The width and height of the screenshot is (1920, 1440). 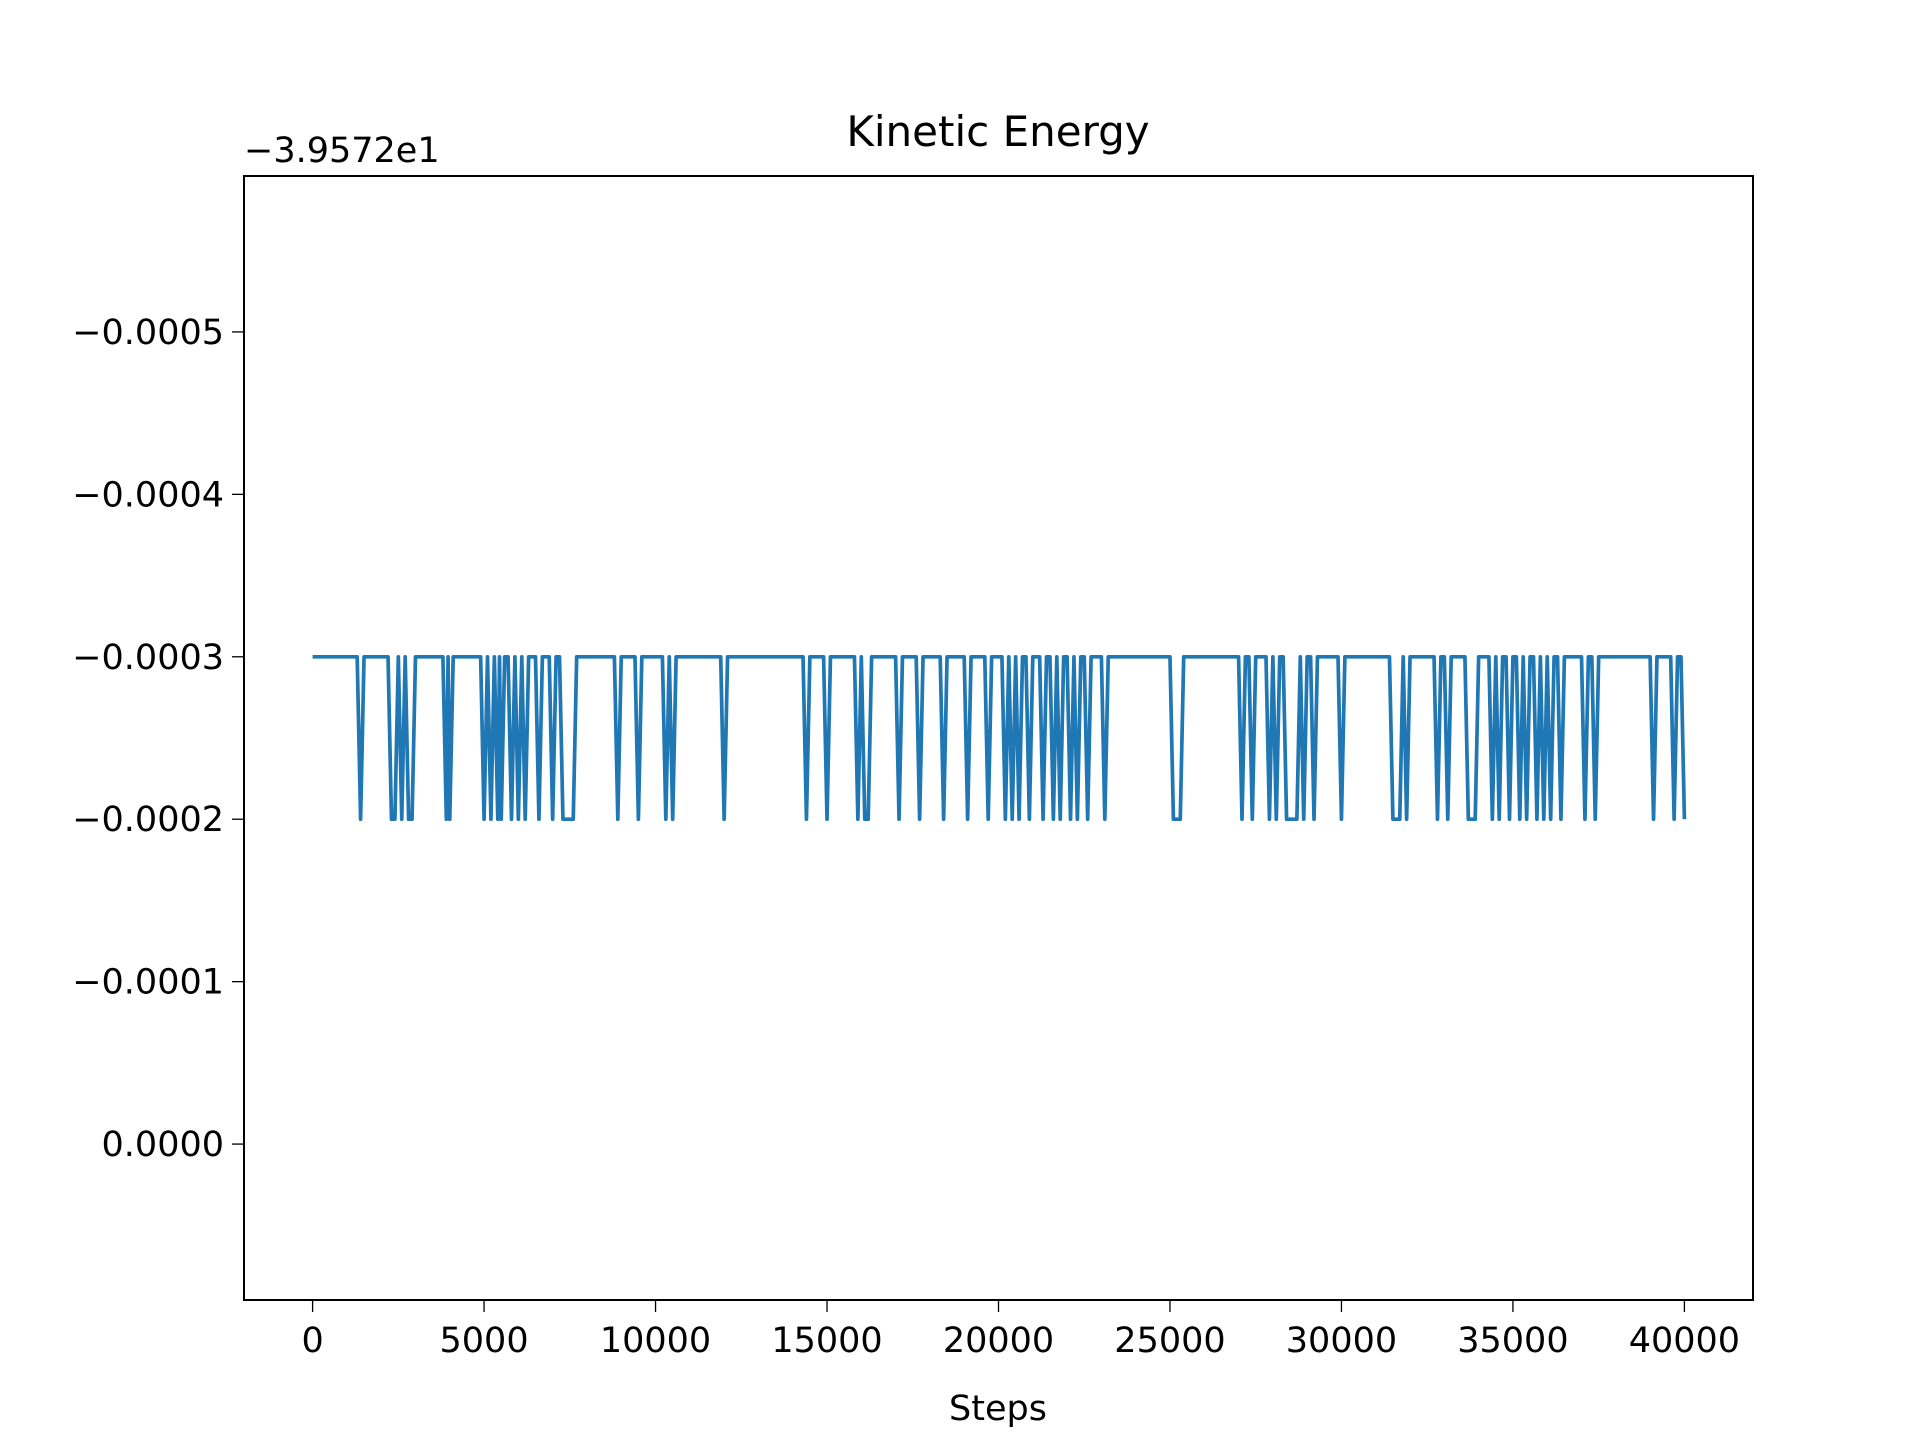 I want to click on offset-label: −3.9572e1, so click(x=342, y=151).